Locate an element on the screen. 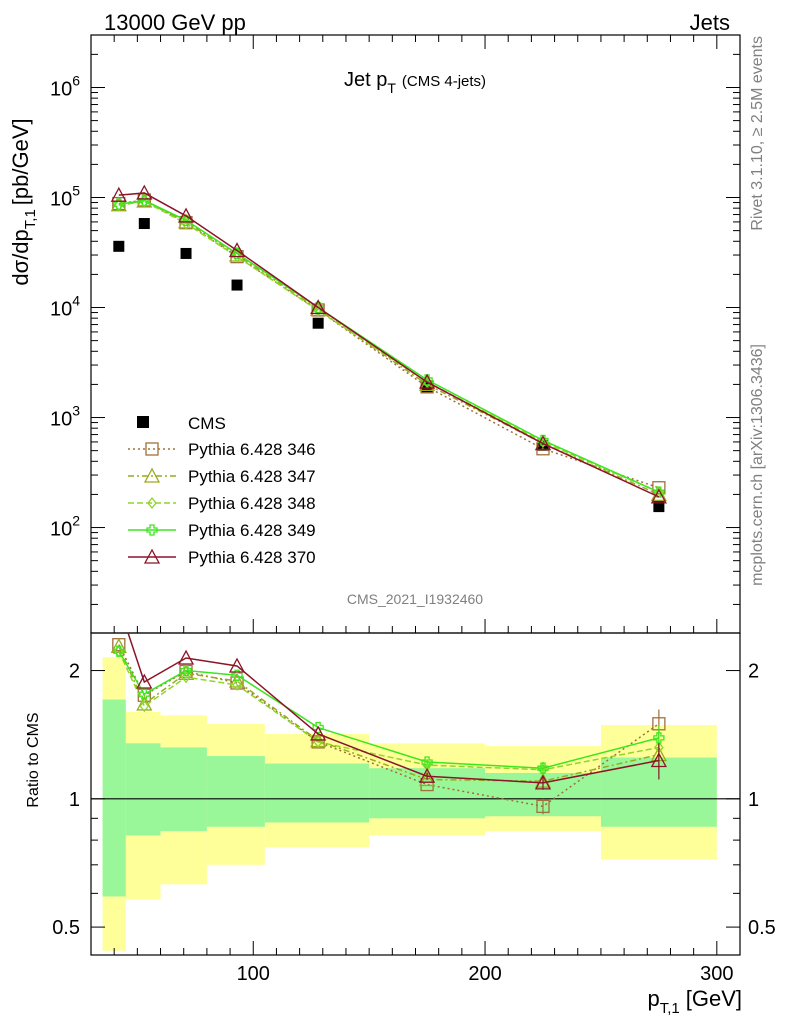 The width and height of the screenshot is (786, 1024). y-tick-label: 10⁴ is located at coordinates (65, 307).